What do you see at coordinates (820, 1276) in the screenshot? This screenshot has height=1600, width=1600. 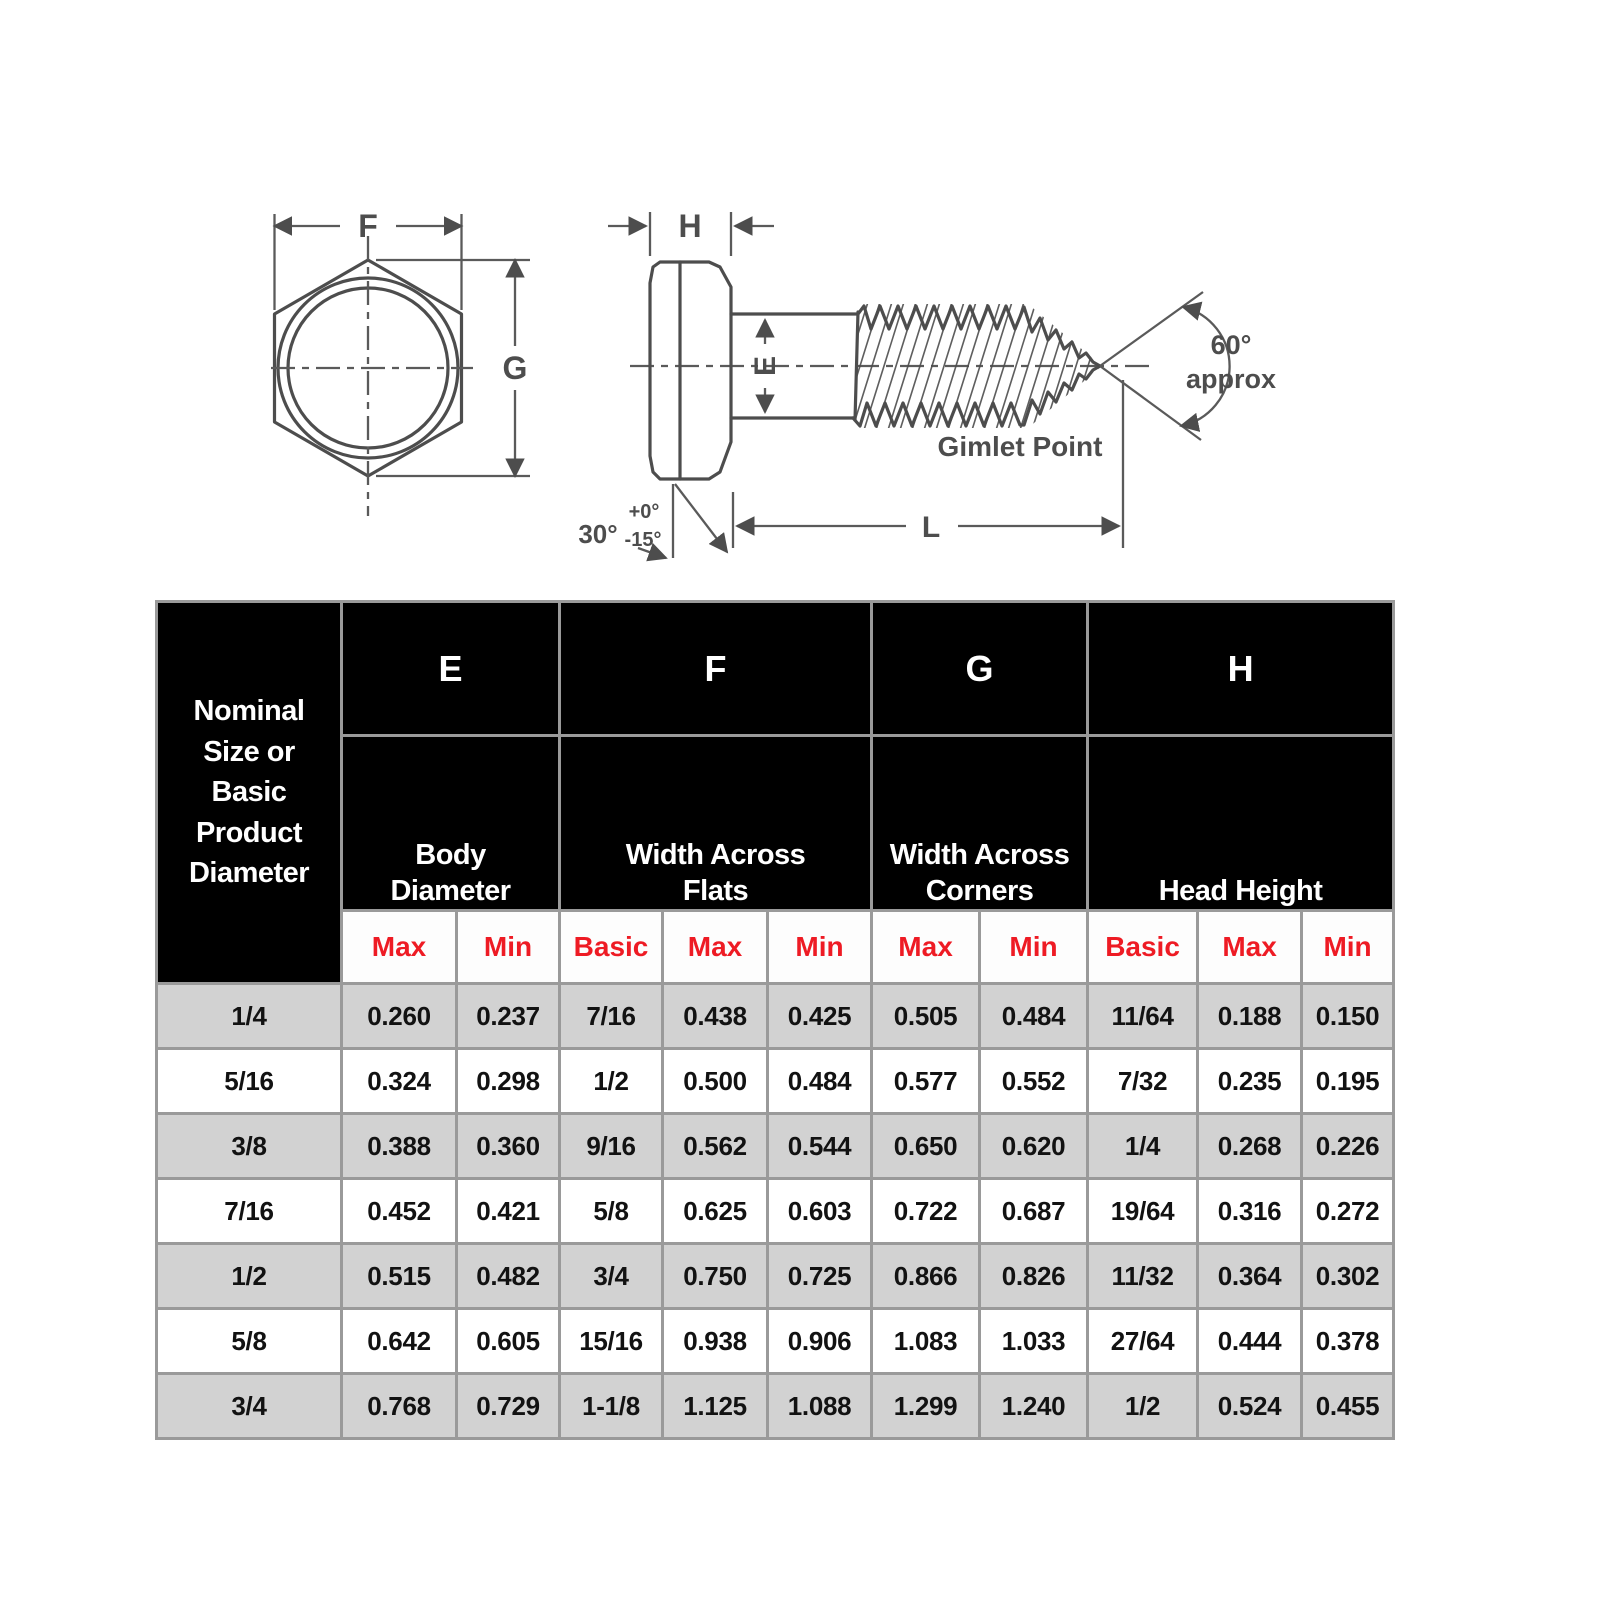 I see `value-cell: 0.725` at bounding box center [820, 1276].